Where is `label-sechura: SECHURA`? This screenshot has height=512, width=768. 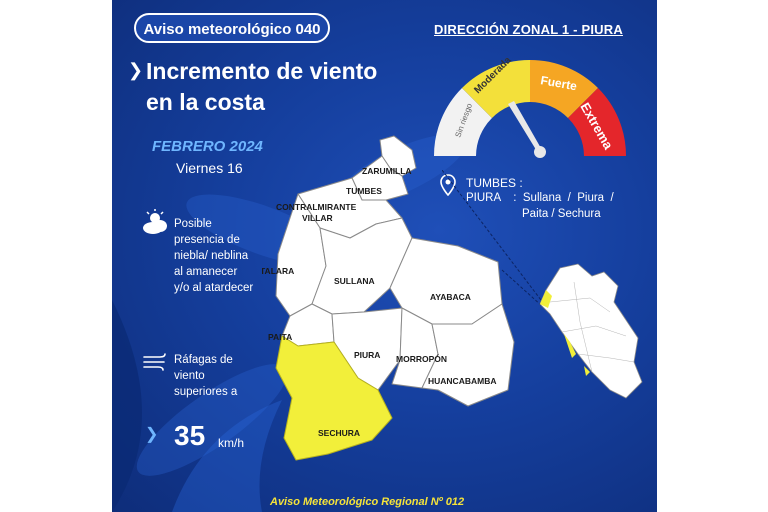 label-sechura: SECHURA is located at coordinates (339, 433).